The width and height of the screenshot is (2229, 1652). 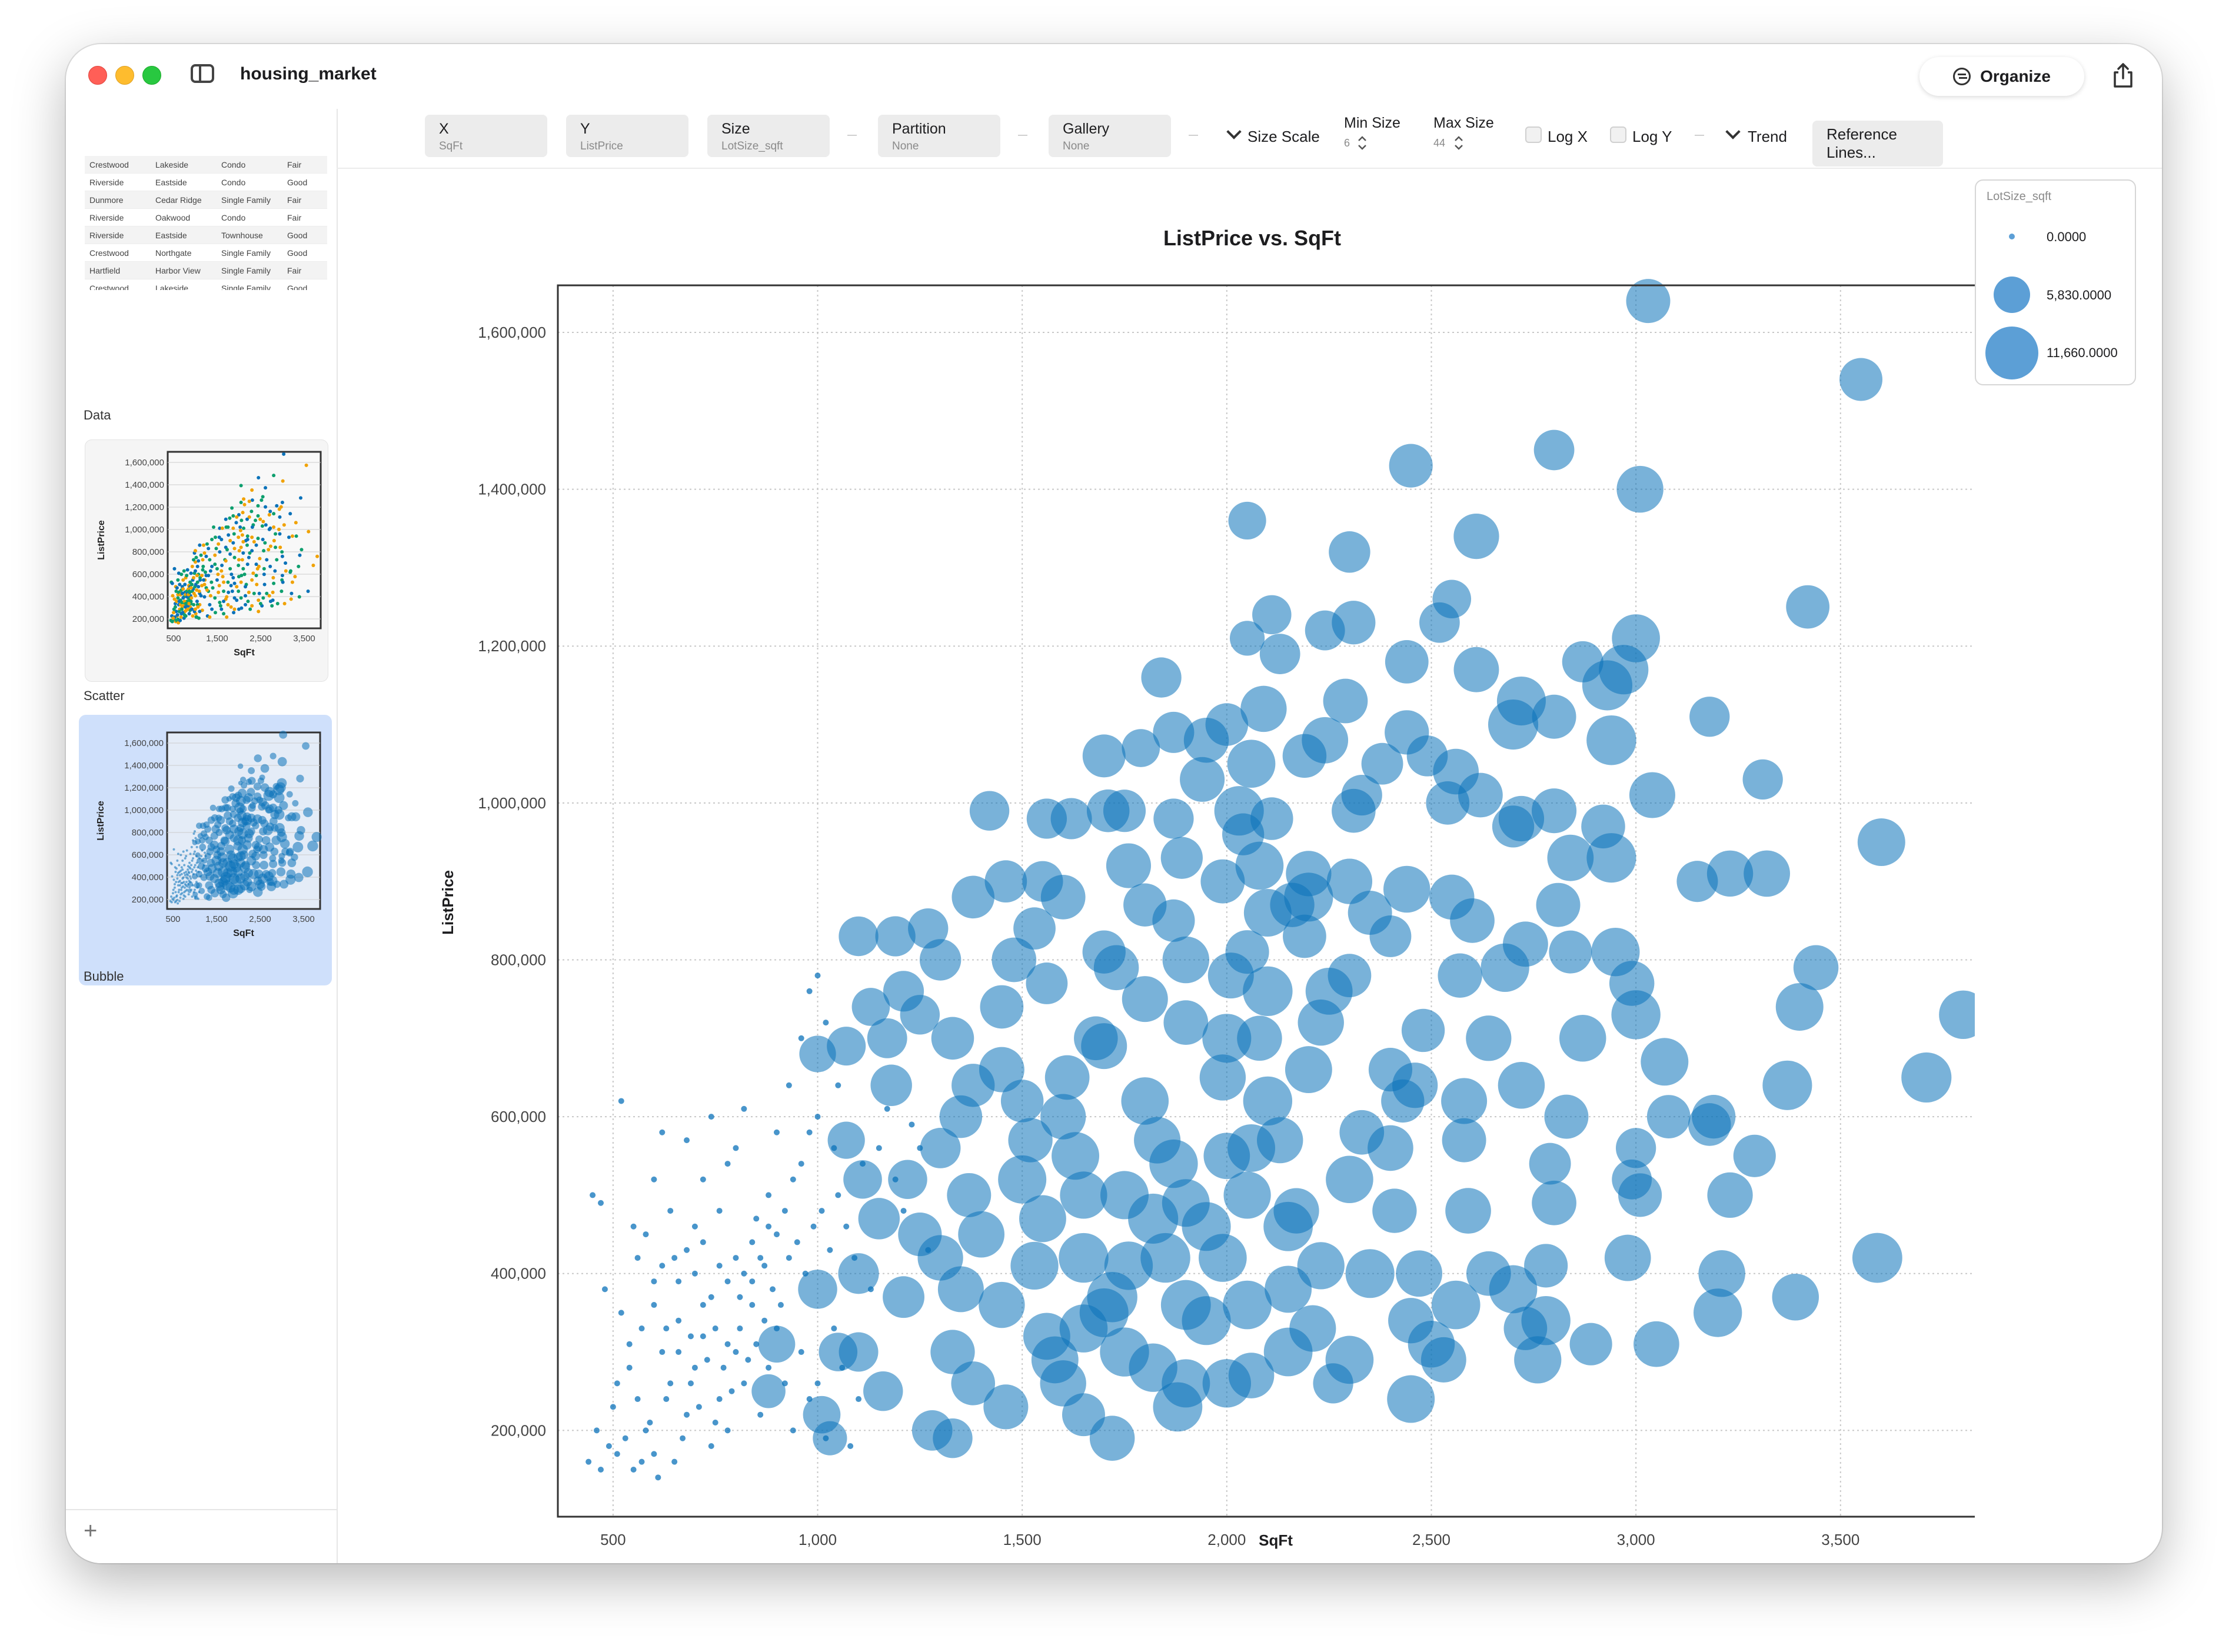 I want to click on size-scale-chevron-icon, so click(x=1234, y=131).